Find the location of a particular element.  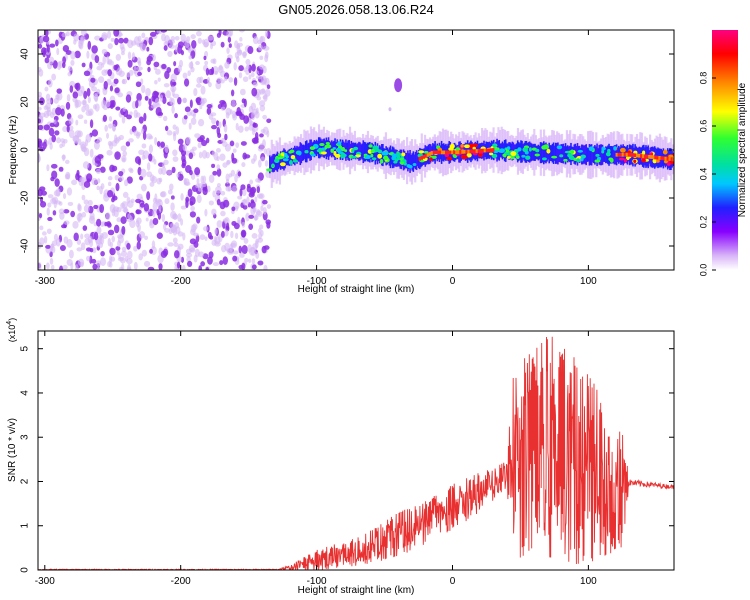

snr-x-tick-label: 100 is located at coordinates (588, 581).